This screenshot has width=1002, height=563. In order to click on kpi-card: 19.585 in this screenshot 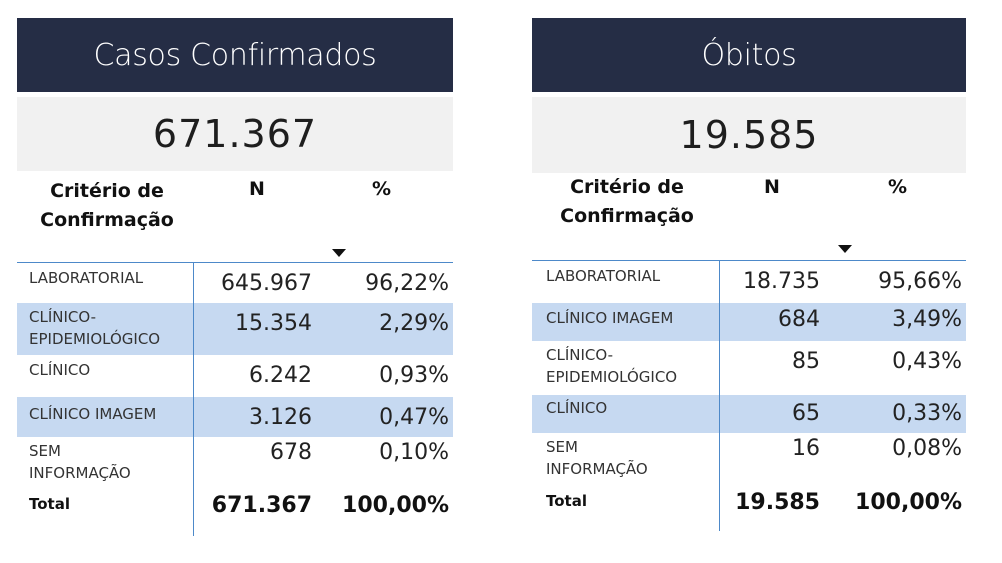, I will do `click(749, 135)`.